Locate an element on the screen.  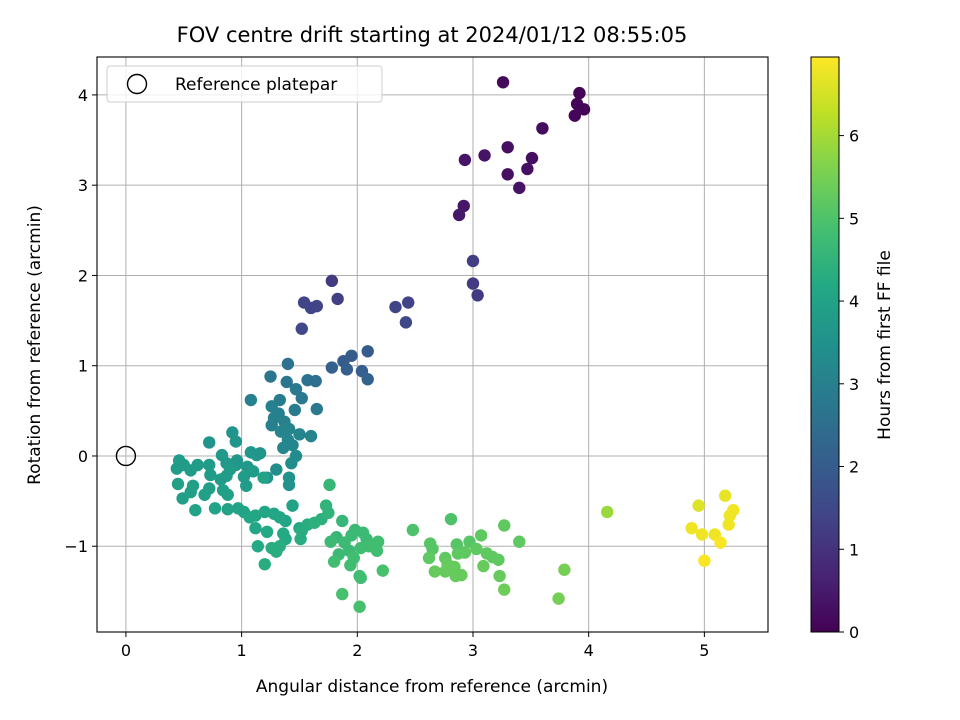
y-tick-label: 4 is located at coordinates (83, 95).